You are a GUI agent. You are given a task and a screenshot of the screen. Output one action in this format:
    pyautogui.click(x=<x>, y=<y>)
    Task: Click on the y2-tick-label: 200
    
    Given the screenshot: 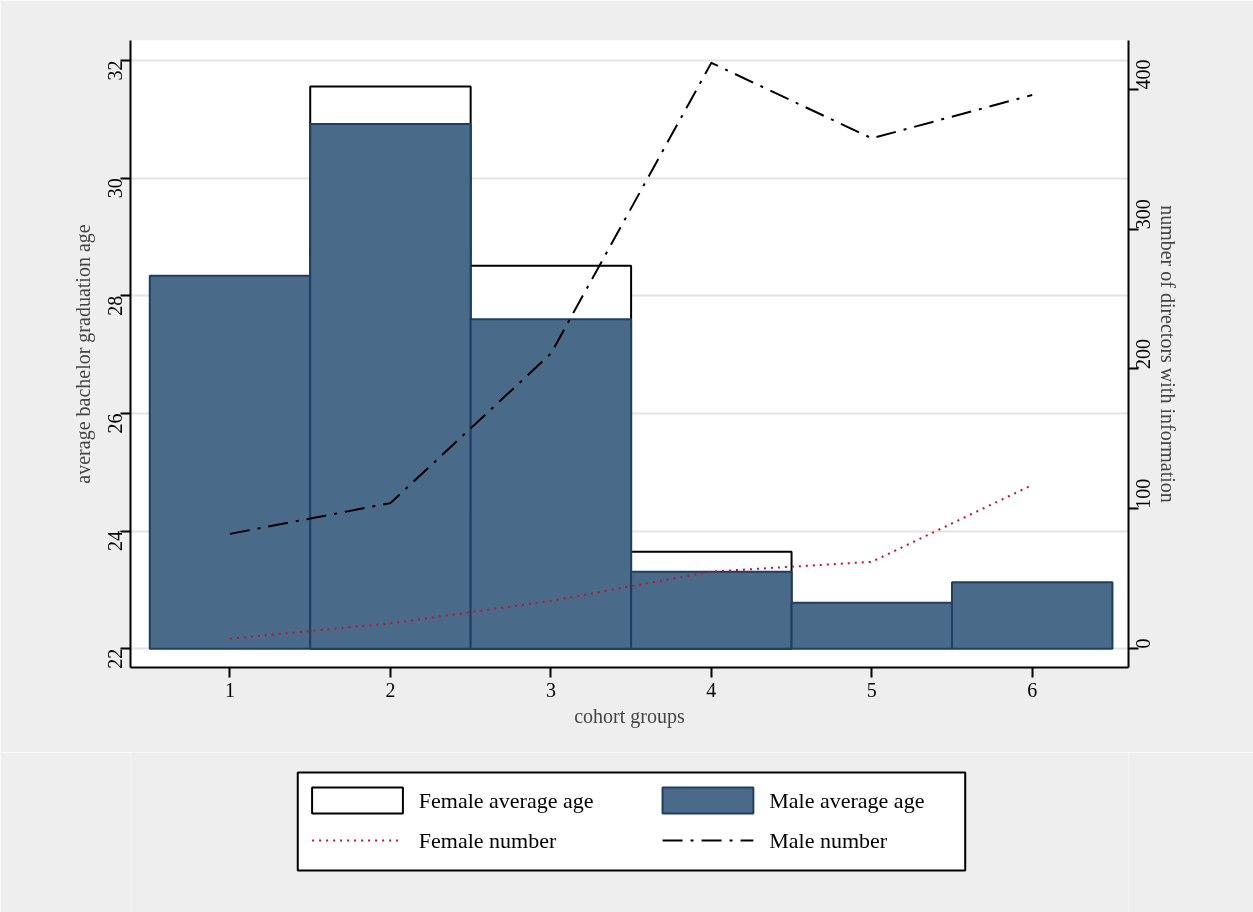 What is the action you would take?
    pyautogui.click(x=1143, y=353)
    